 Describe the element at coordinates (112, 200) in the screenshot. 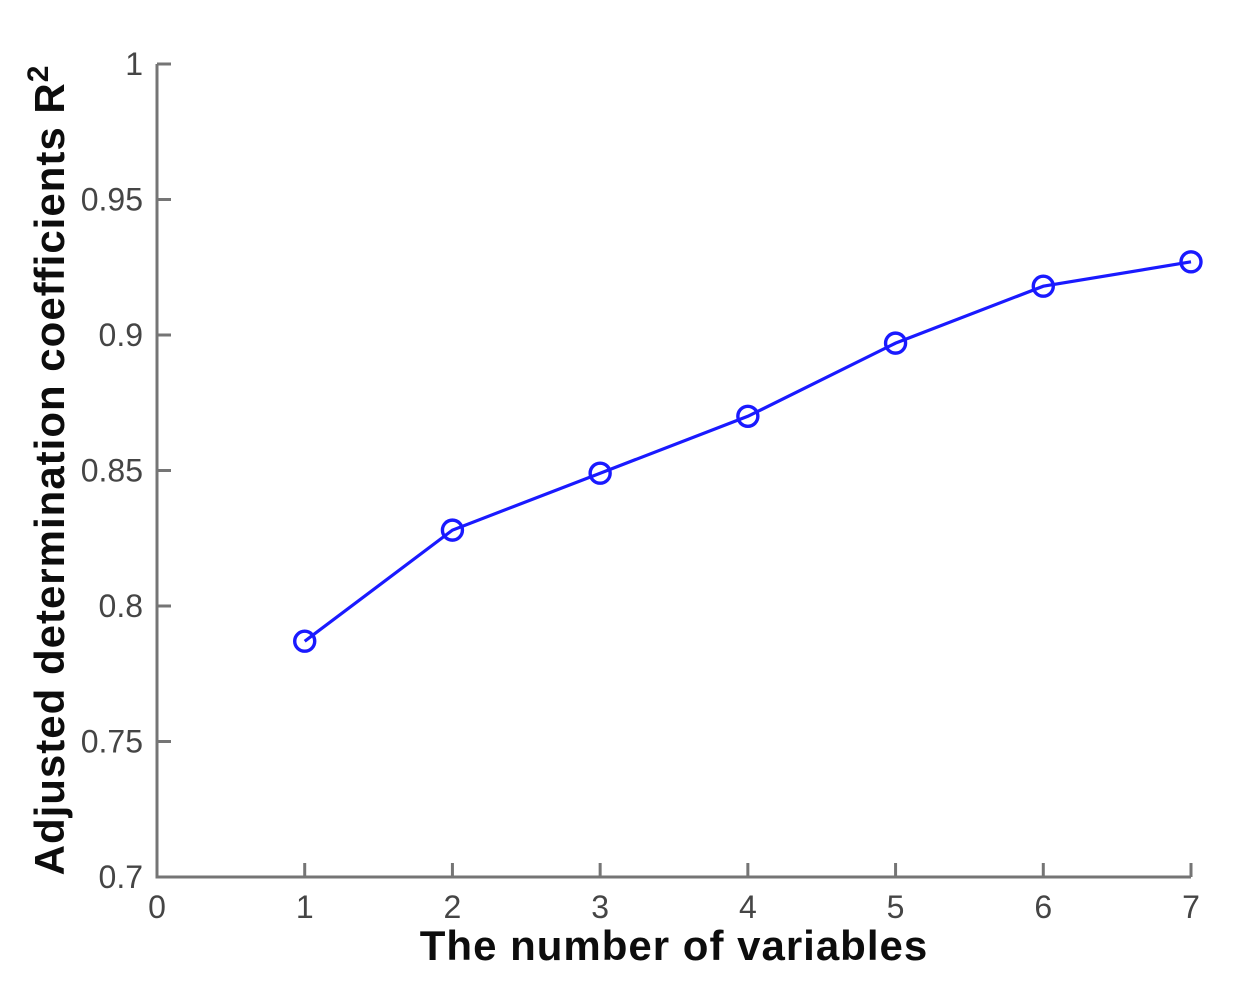

I see `y-tick-label: 0.95` at that location.